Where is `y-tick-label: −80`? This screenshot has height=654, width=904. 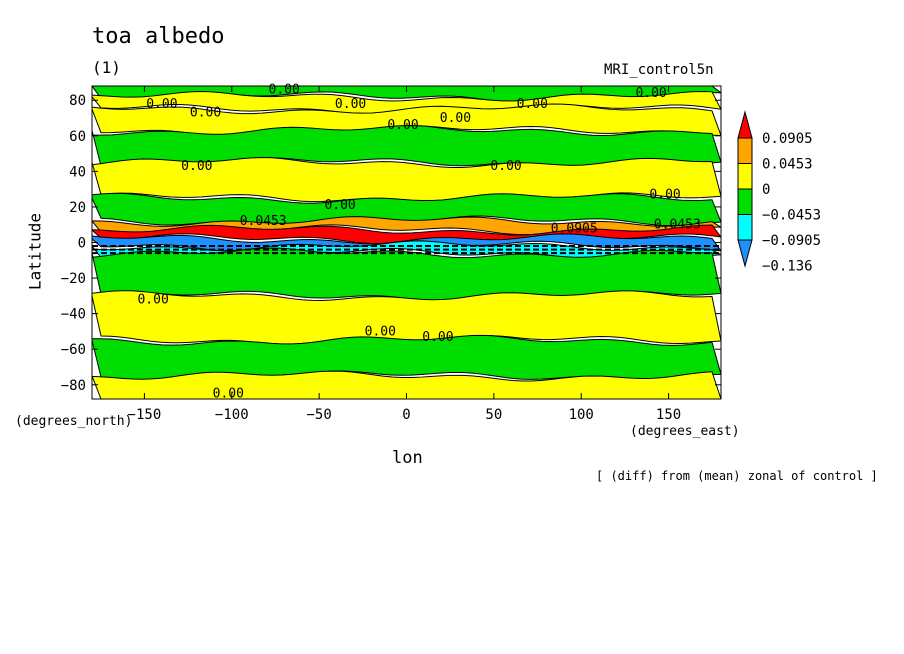
y-tick-label: −80 is located at coordinates (73, 386).